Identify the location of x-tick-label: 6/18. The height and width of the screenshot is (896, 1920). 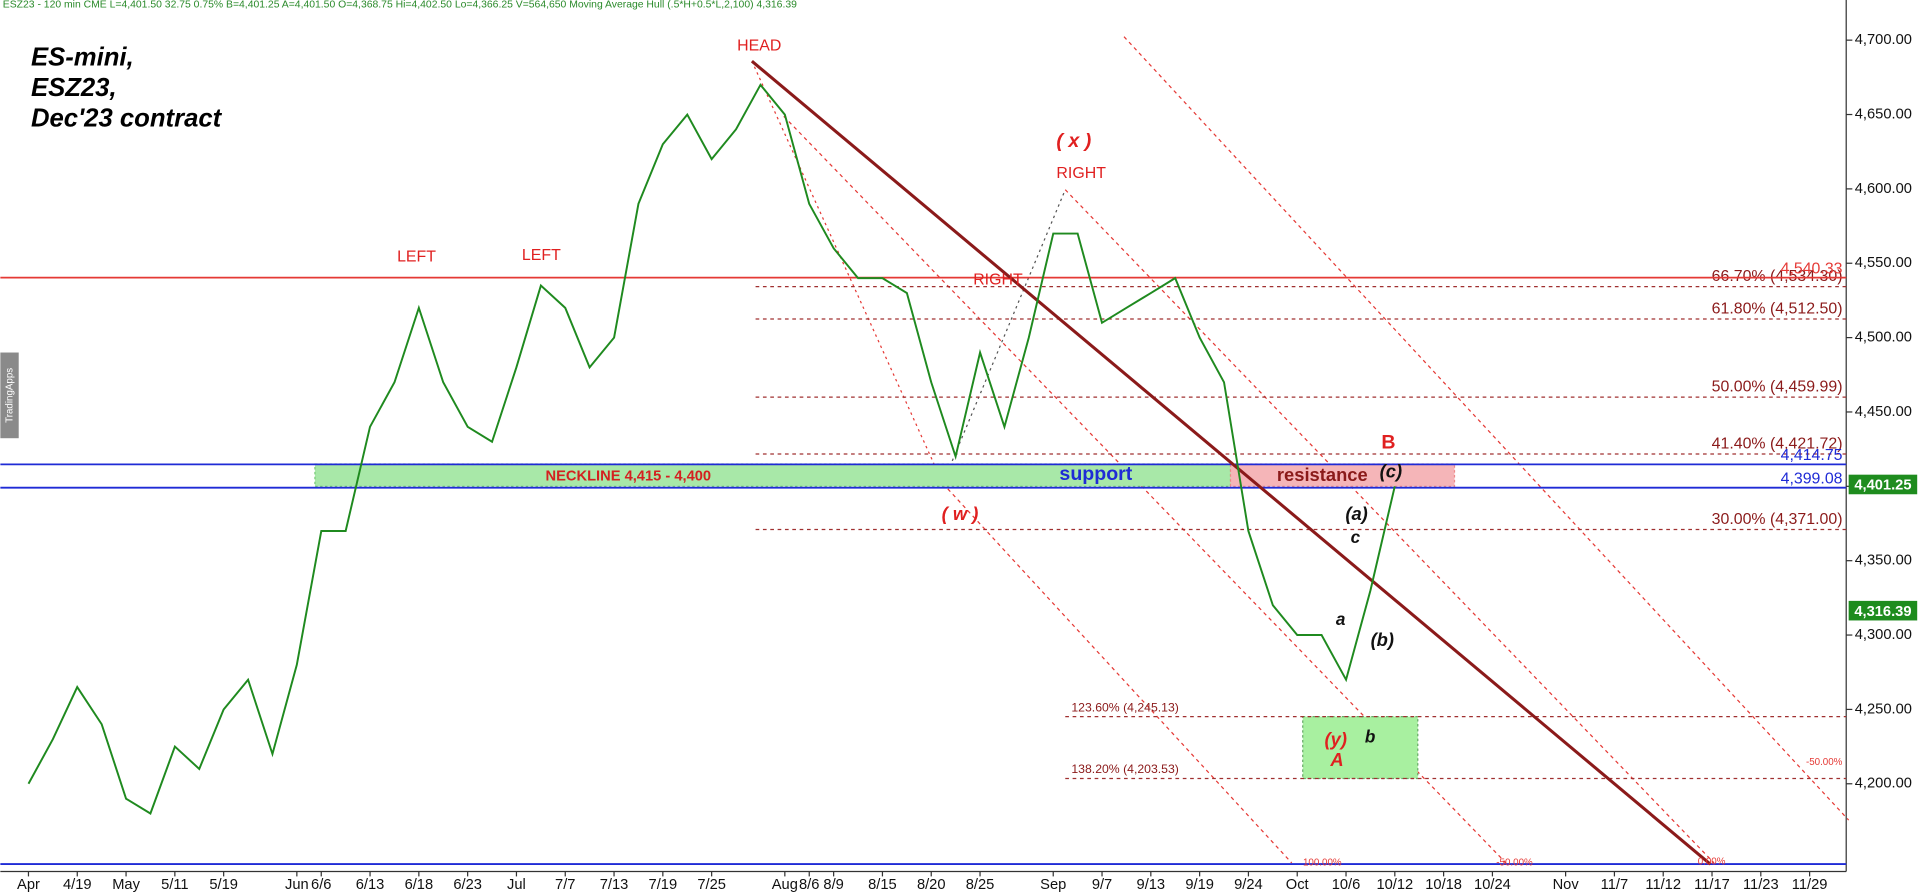
(419, 885).